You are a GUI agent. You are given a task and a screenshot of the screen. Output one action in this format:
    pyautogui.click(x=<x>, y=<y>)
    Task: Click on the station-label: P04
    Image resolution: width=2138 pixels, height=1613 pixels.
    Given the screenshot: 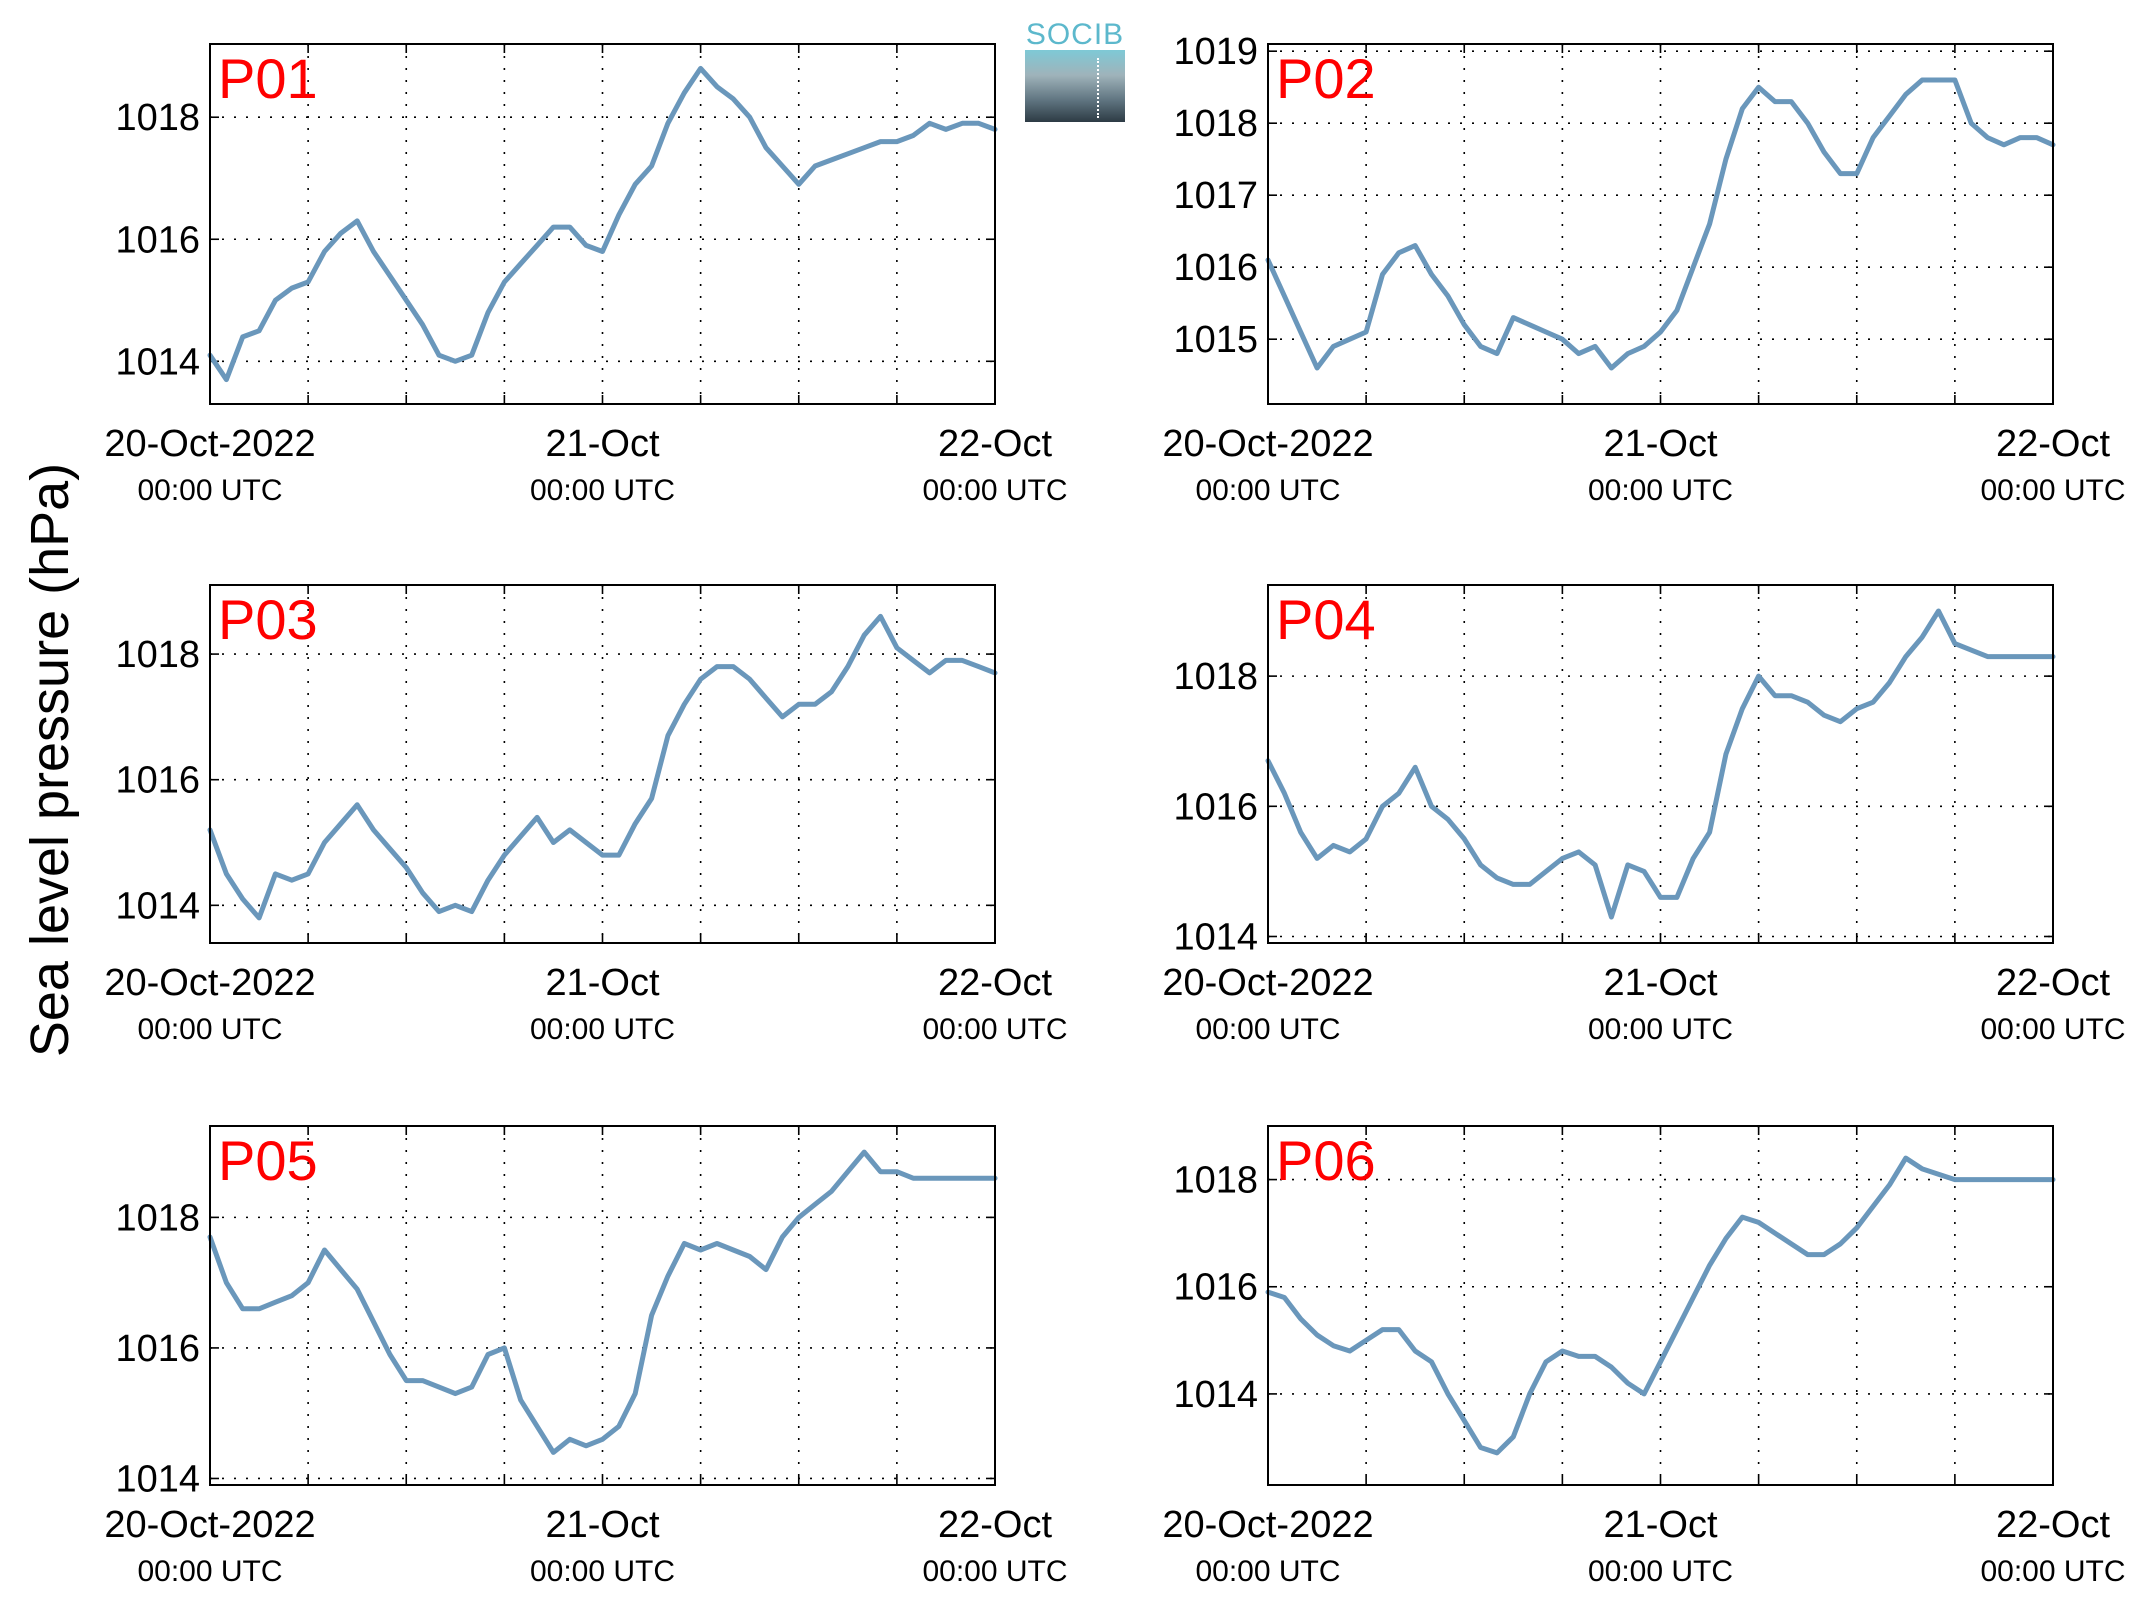 What is the action you would take?
    pyautogui.click(x=1326, y=619)
    